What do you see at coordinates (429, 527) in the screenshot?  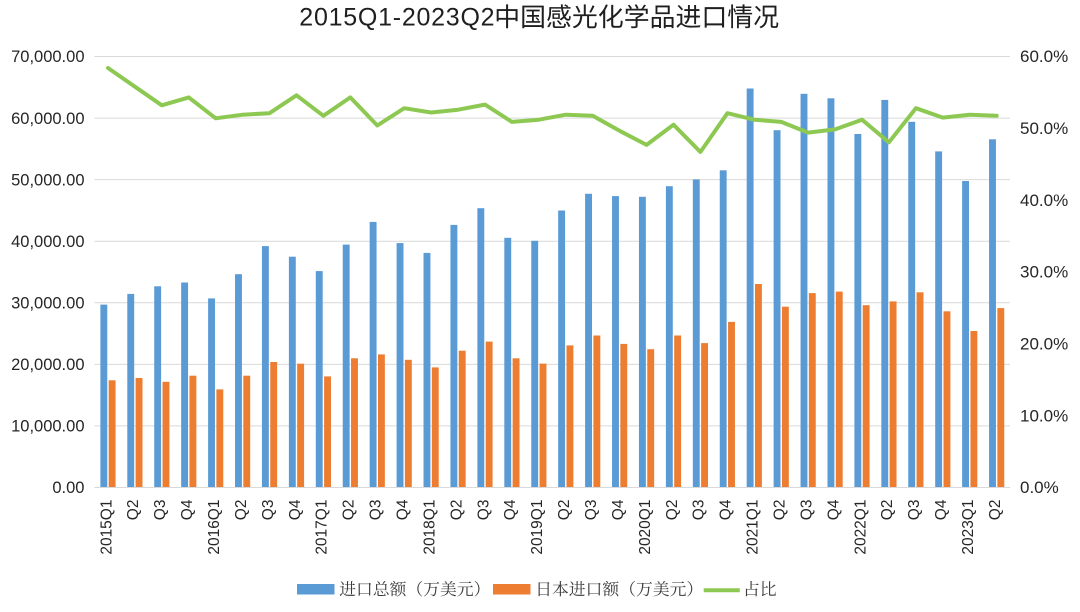 I see `svg-text: 2018Q1` at bounding box center [429, 527].